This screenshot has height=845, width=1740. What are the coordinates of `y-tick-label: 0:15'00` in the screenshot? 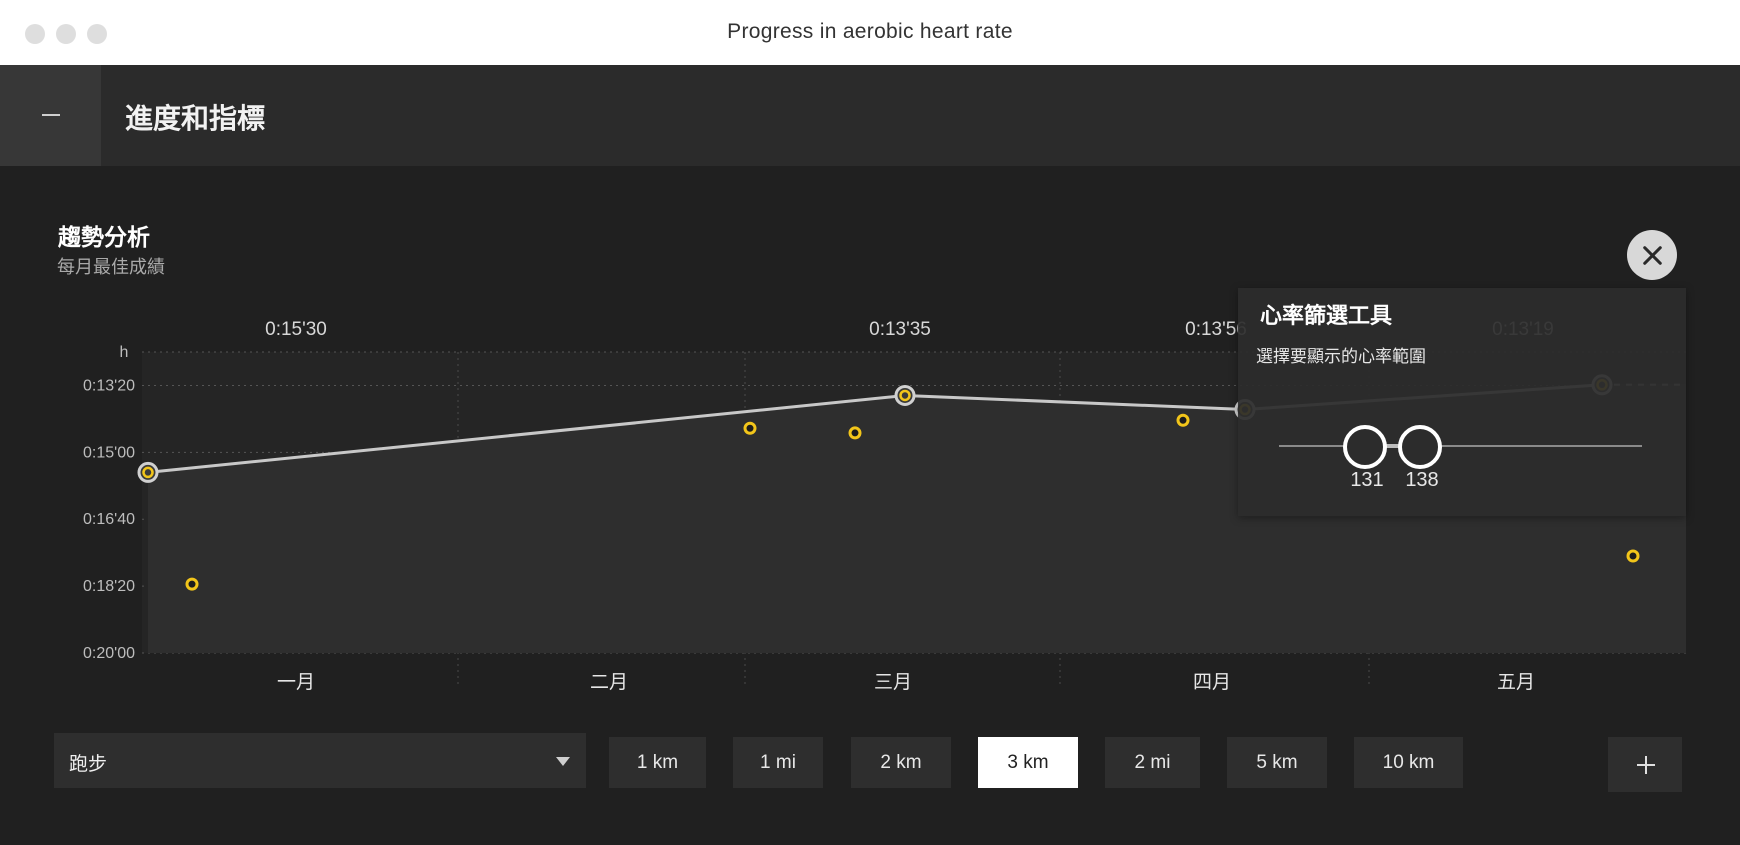 It's located at (109, 452).